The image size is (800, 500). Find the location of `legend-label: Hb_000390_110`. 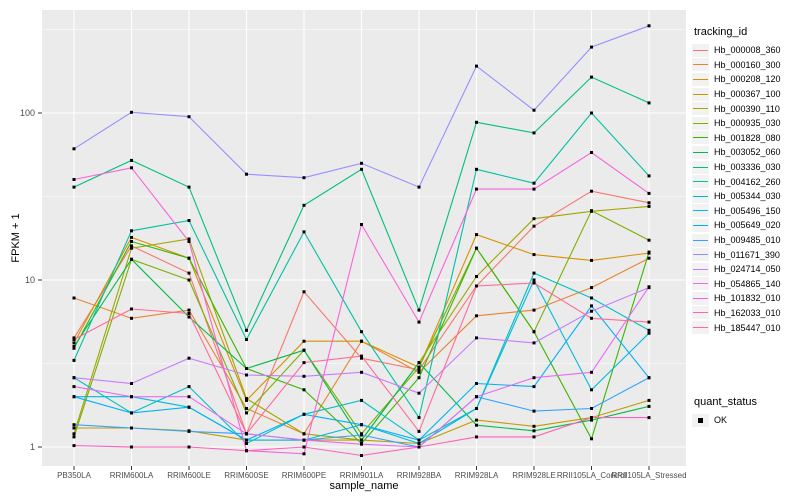

legend-label: Hb_000390_110 is located at coordinates (747, 108).